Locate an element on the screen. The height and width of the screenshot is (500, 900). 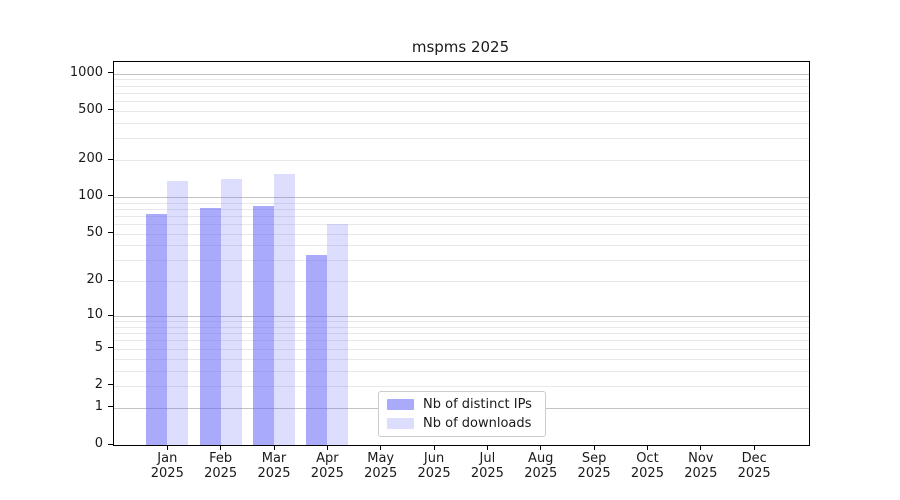
x-tick-label: Nov 2025 is located at coordinates (701, 466).